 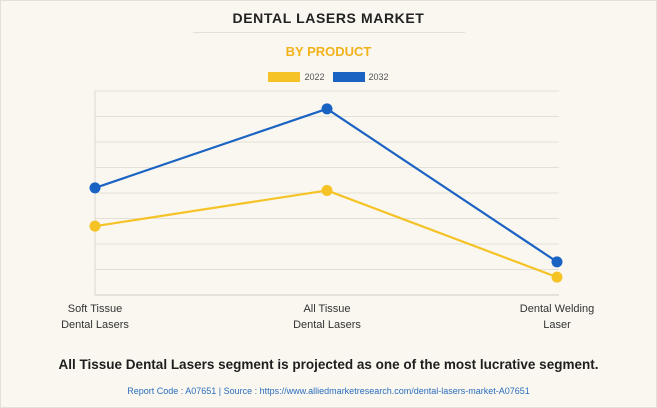 I want to click on x-tick-label-2: Dental Welding Laser, so click(x=557, y=317).